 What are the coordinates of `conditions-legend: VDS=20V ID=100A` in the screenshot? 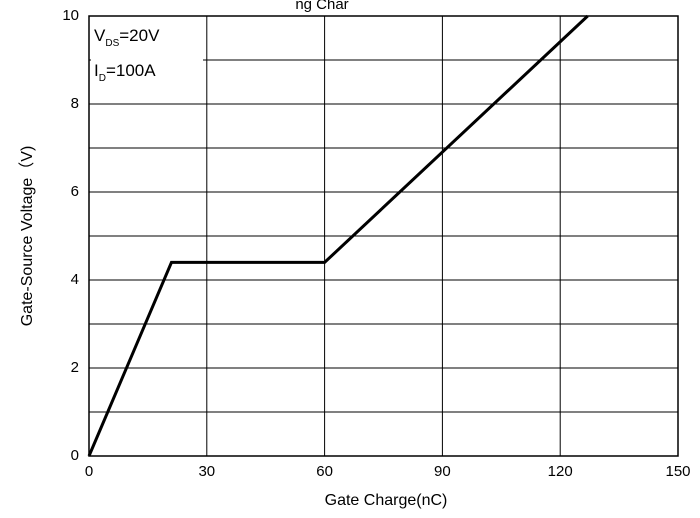 It's located at (147, 57).